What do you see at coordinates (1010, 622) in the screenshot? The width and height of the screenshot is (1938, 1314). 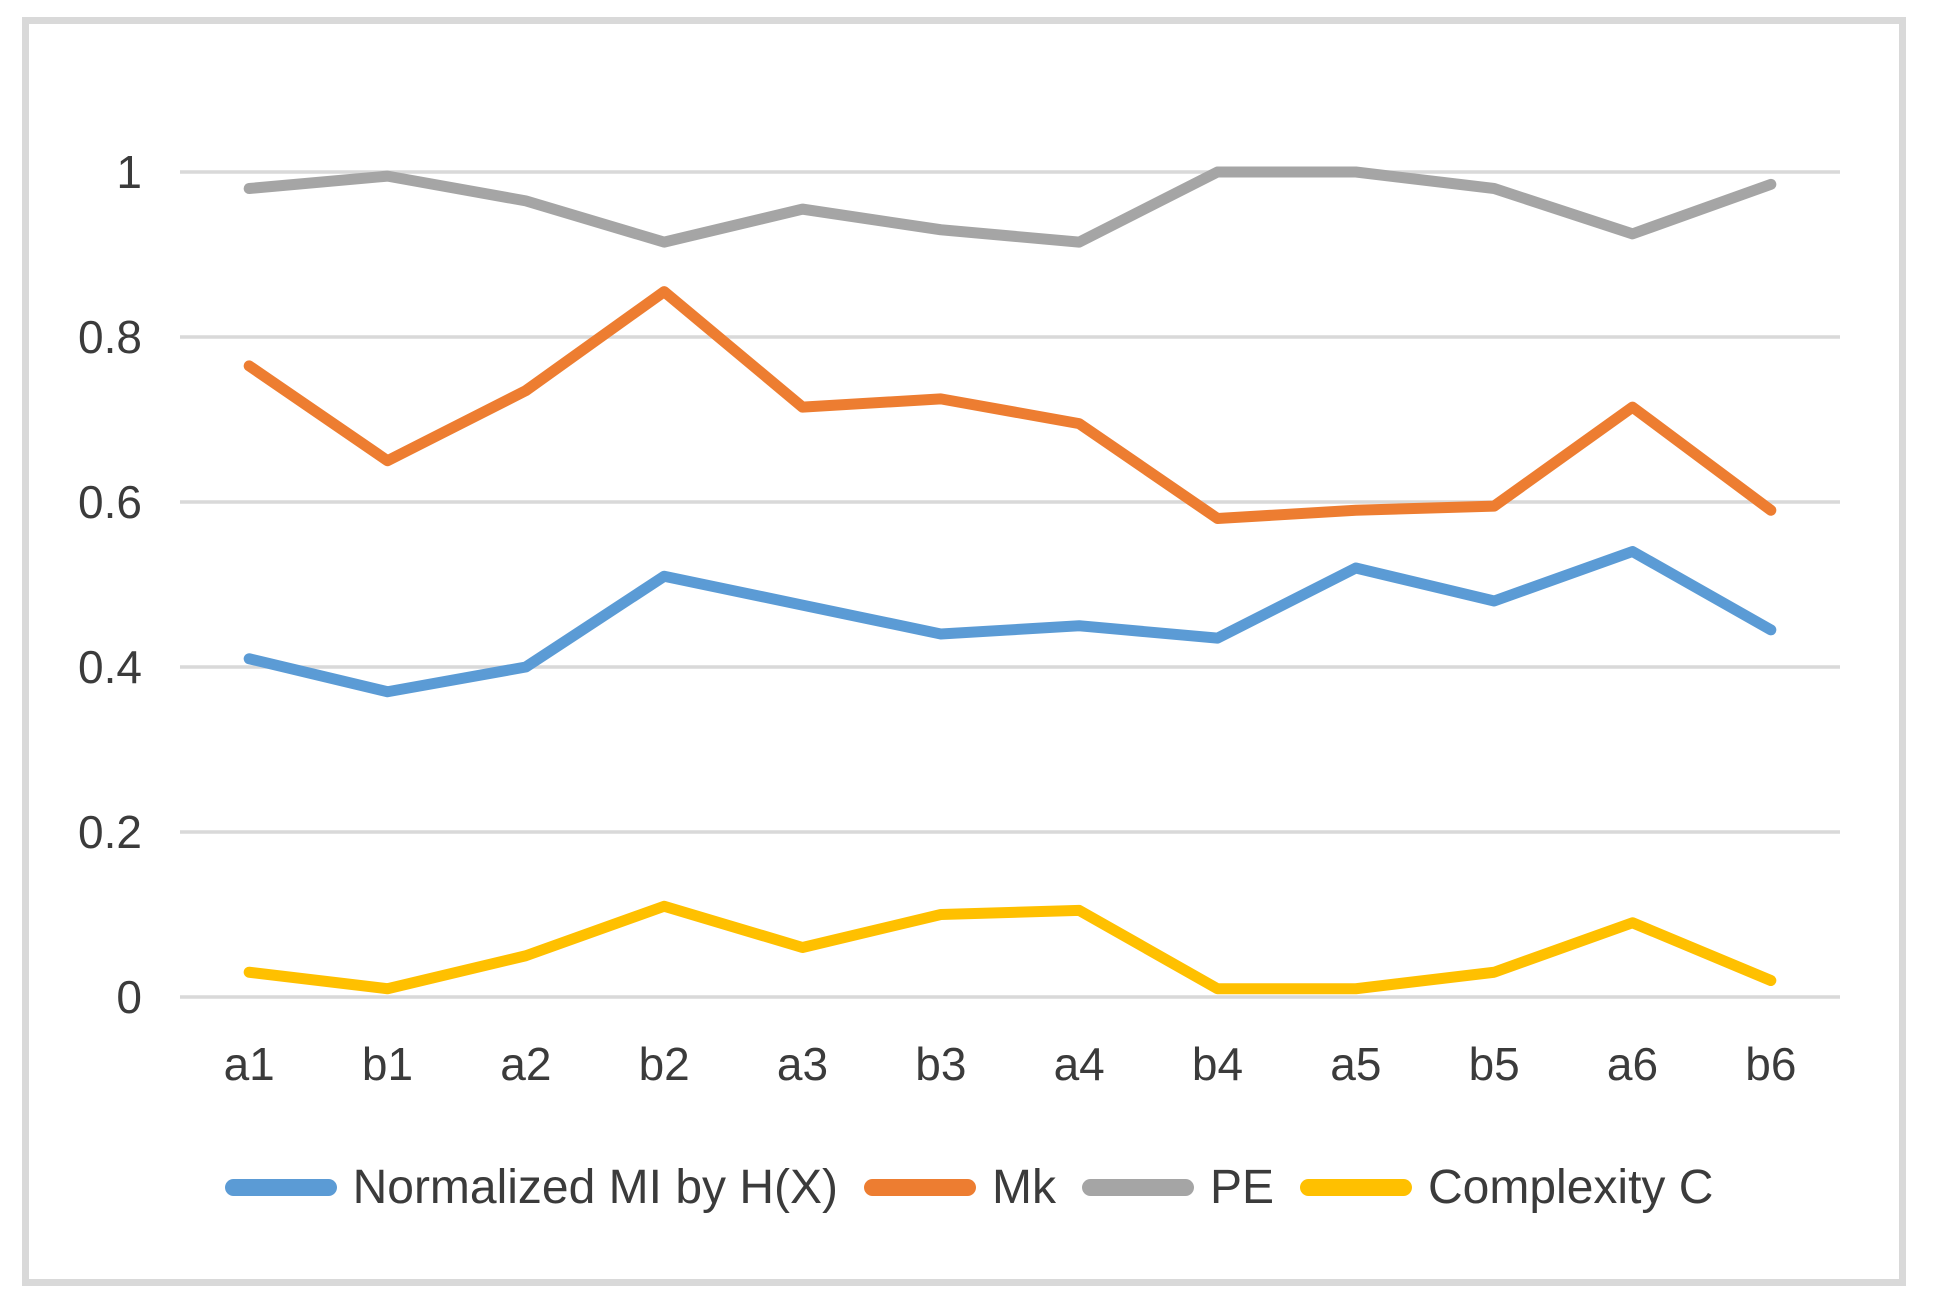 I see `series-line-normalized-mi-by-h-x` at bounding box center [1010, 622].